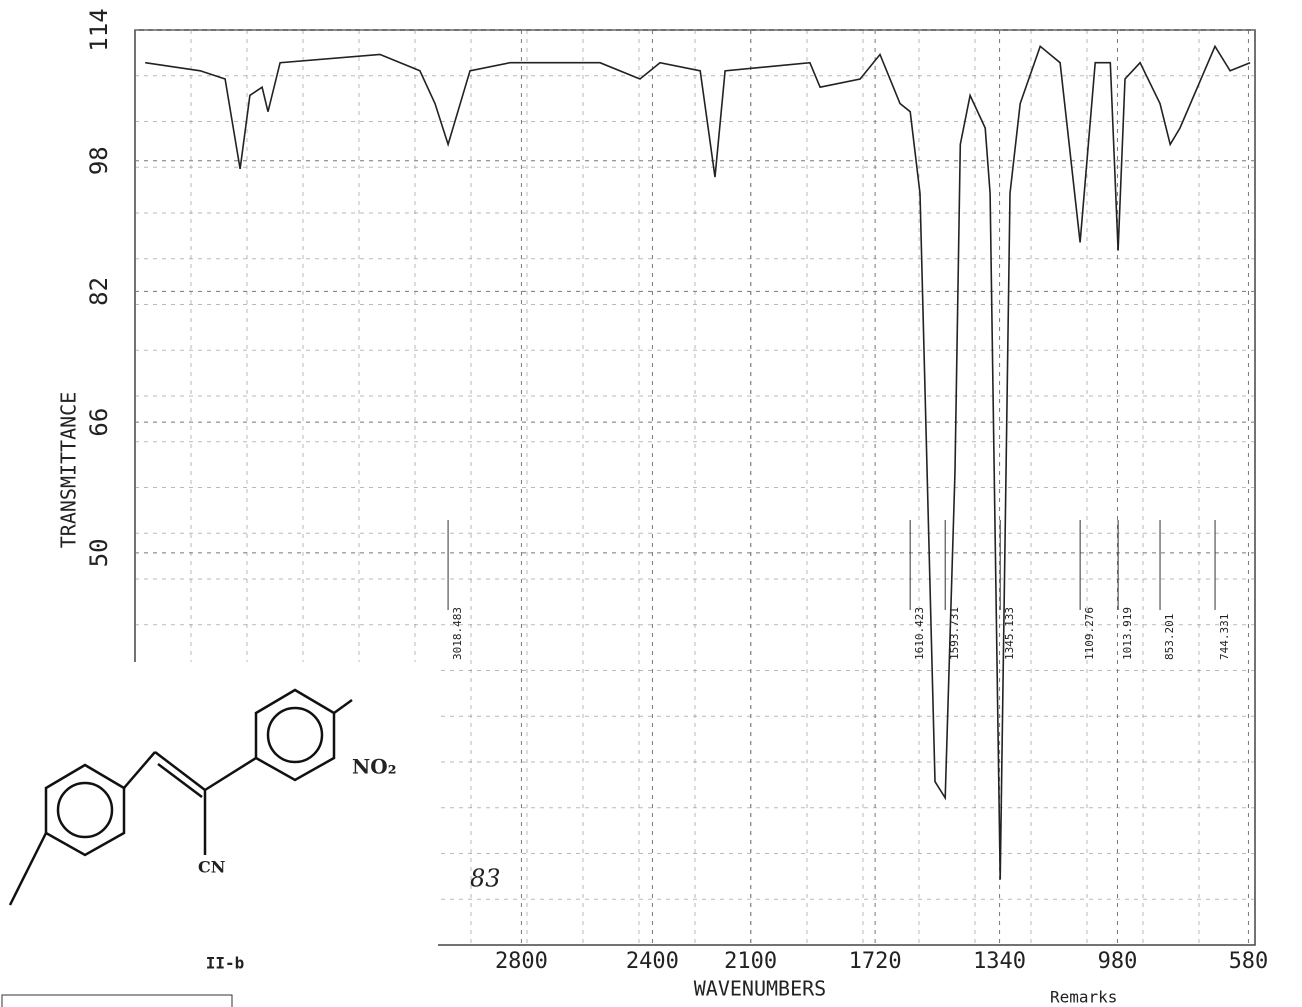 The height and width of the screenshot is (1007, 1302). What do you see at coordinates (1089, 633) in the screenshot?
I see `peak-label: 1109.276` at bounding box center [1089, 633].